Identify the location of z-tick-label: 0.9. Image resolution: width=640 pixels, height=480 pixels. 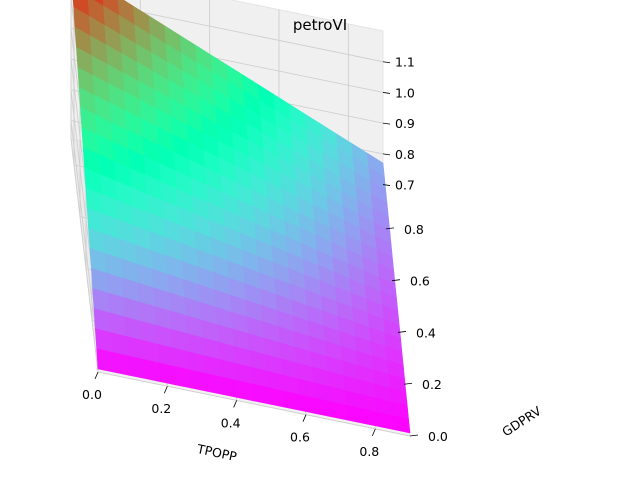
(405, 123).